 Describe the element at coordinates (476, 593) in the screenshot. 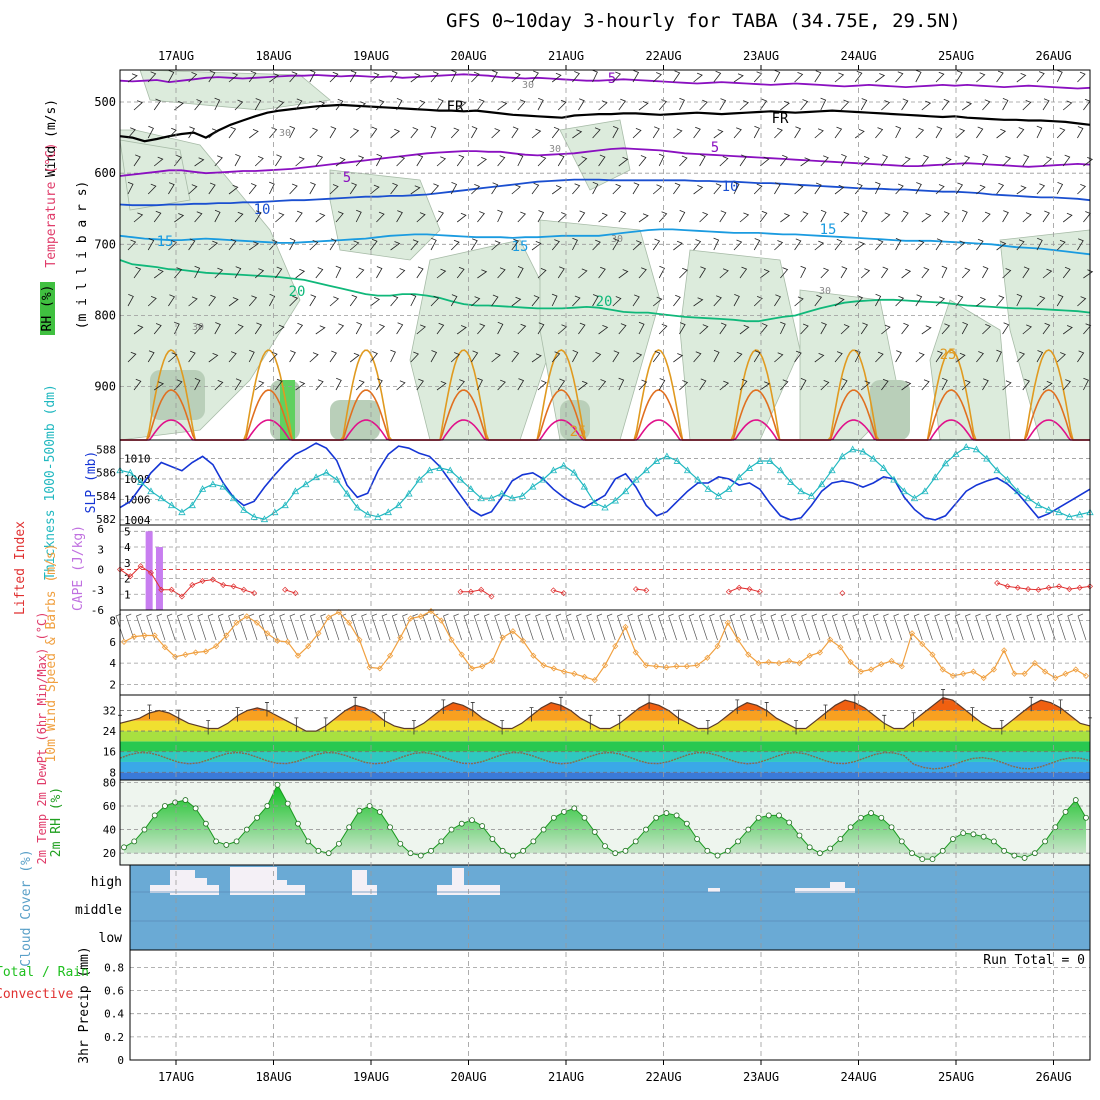

I see `lifted-index-line` at that location.